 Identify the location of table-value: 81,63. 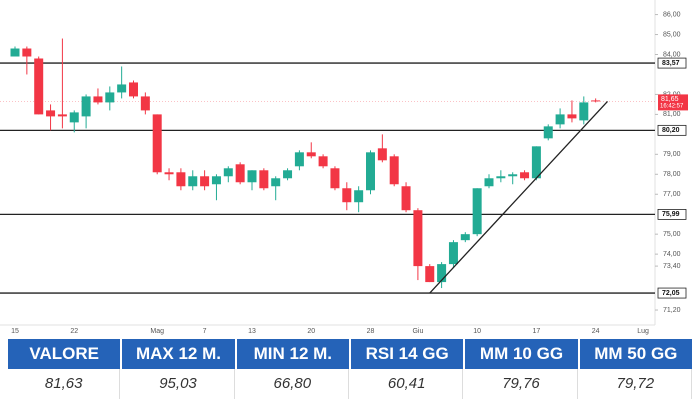
(64, 384).